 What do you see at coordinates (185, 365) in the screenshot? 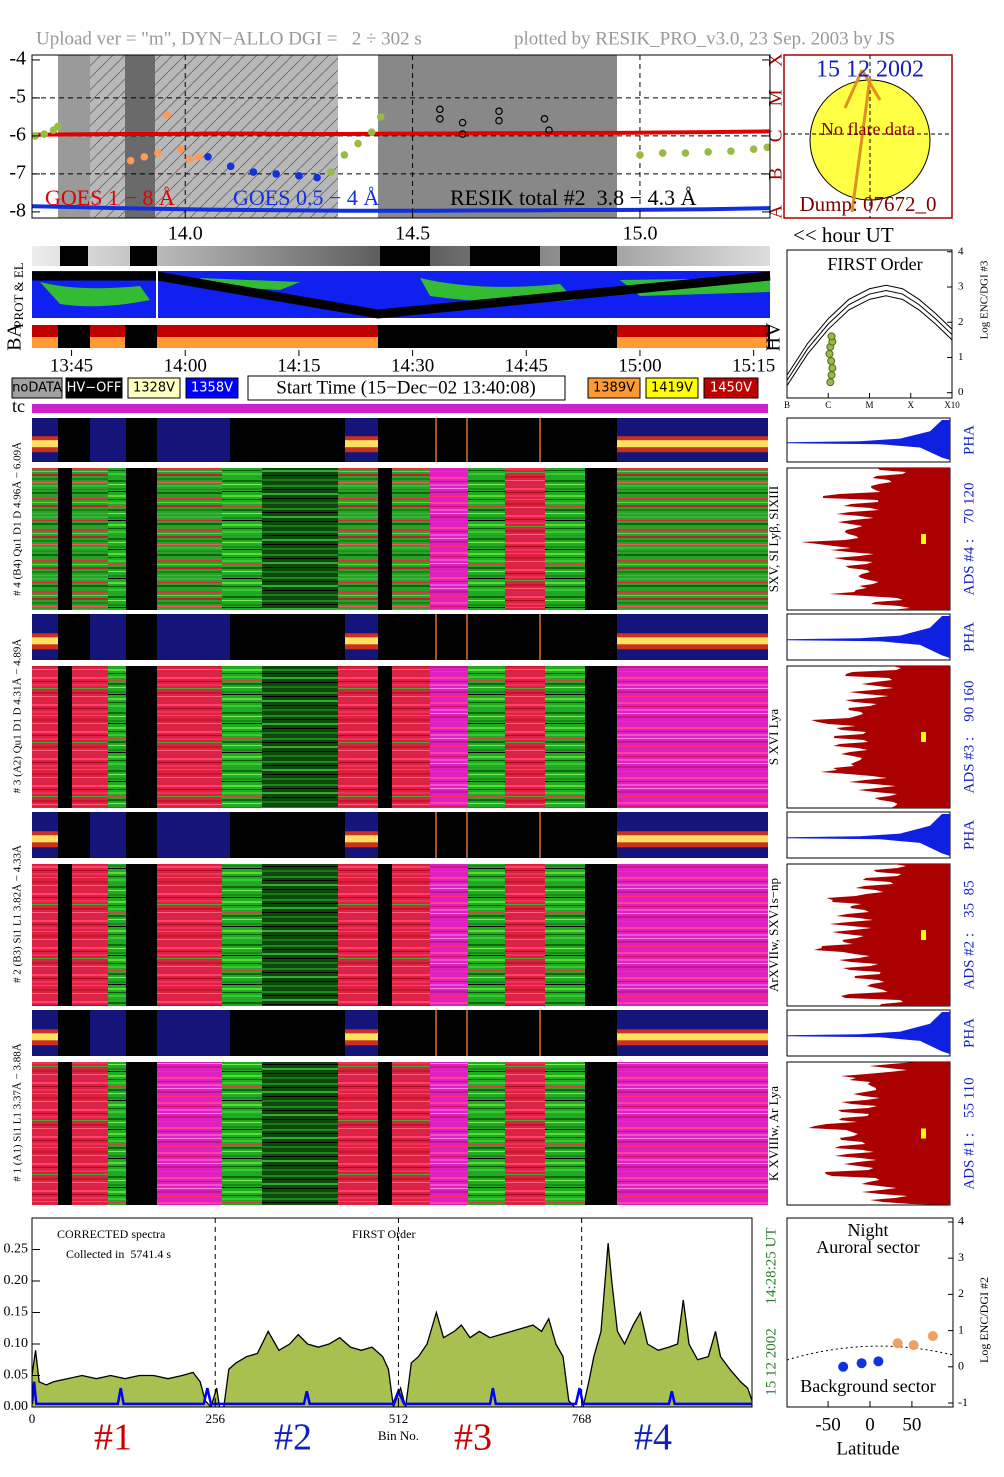
I see `time-tick-label: 14:00` at bounding box center [185, 365].